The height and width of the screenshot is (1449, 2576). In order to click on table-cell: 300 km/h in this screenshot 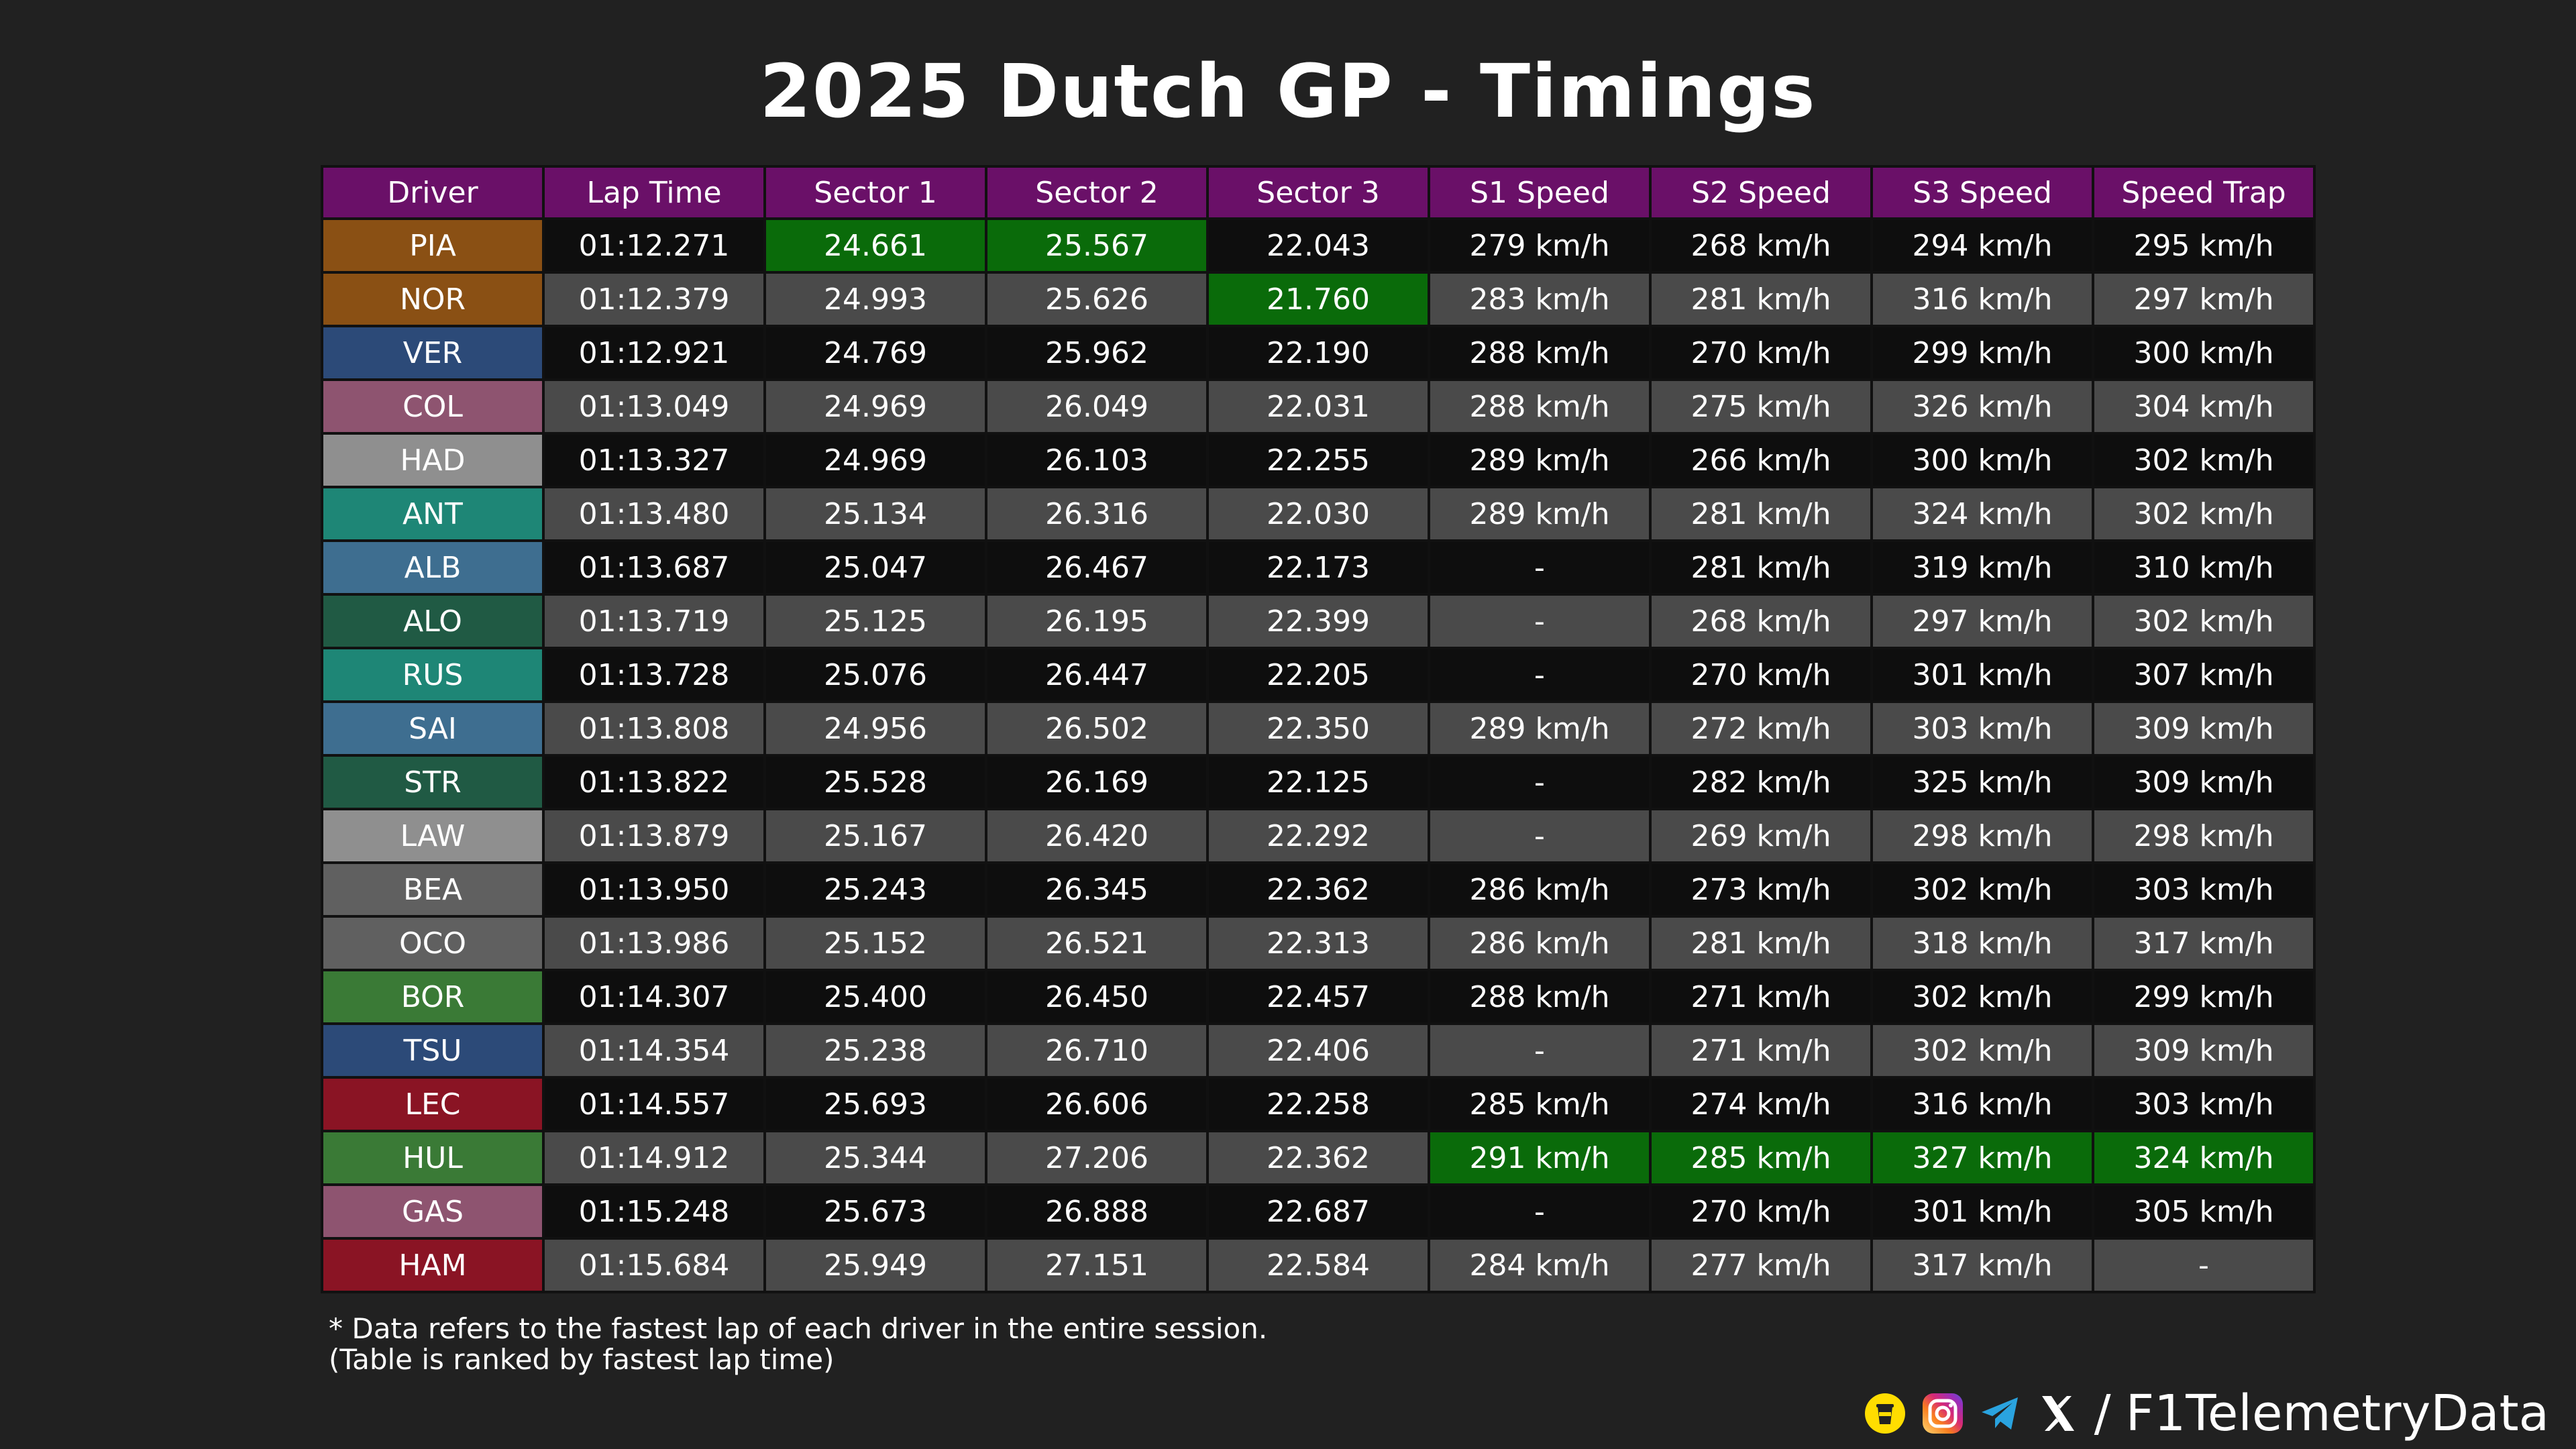, I will do `click(2203, 352)`.